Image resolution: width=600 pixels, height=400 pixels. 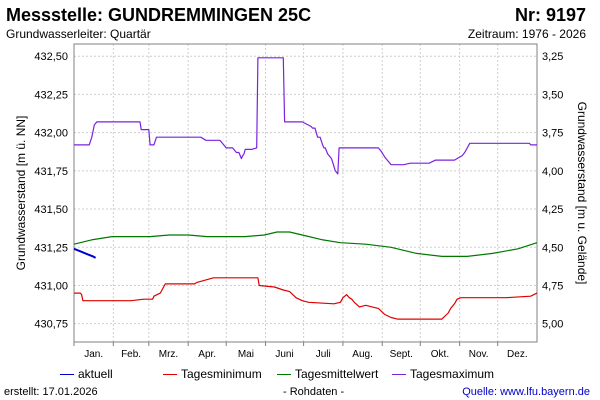 I want to click on x-tick-label: Apr., so click(x=207, y=354).